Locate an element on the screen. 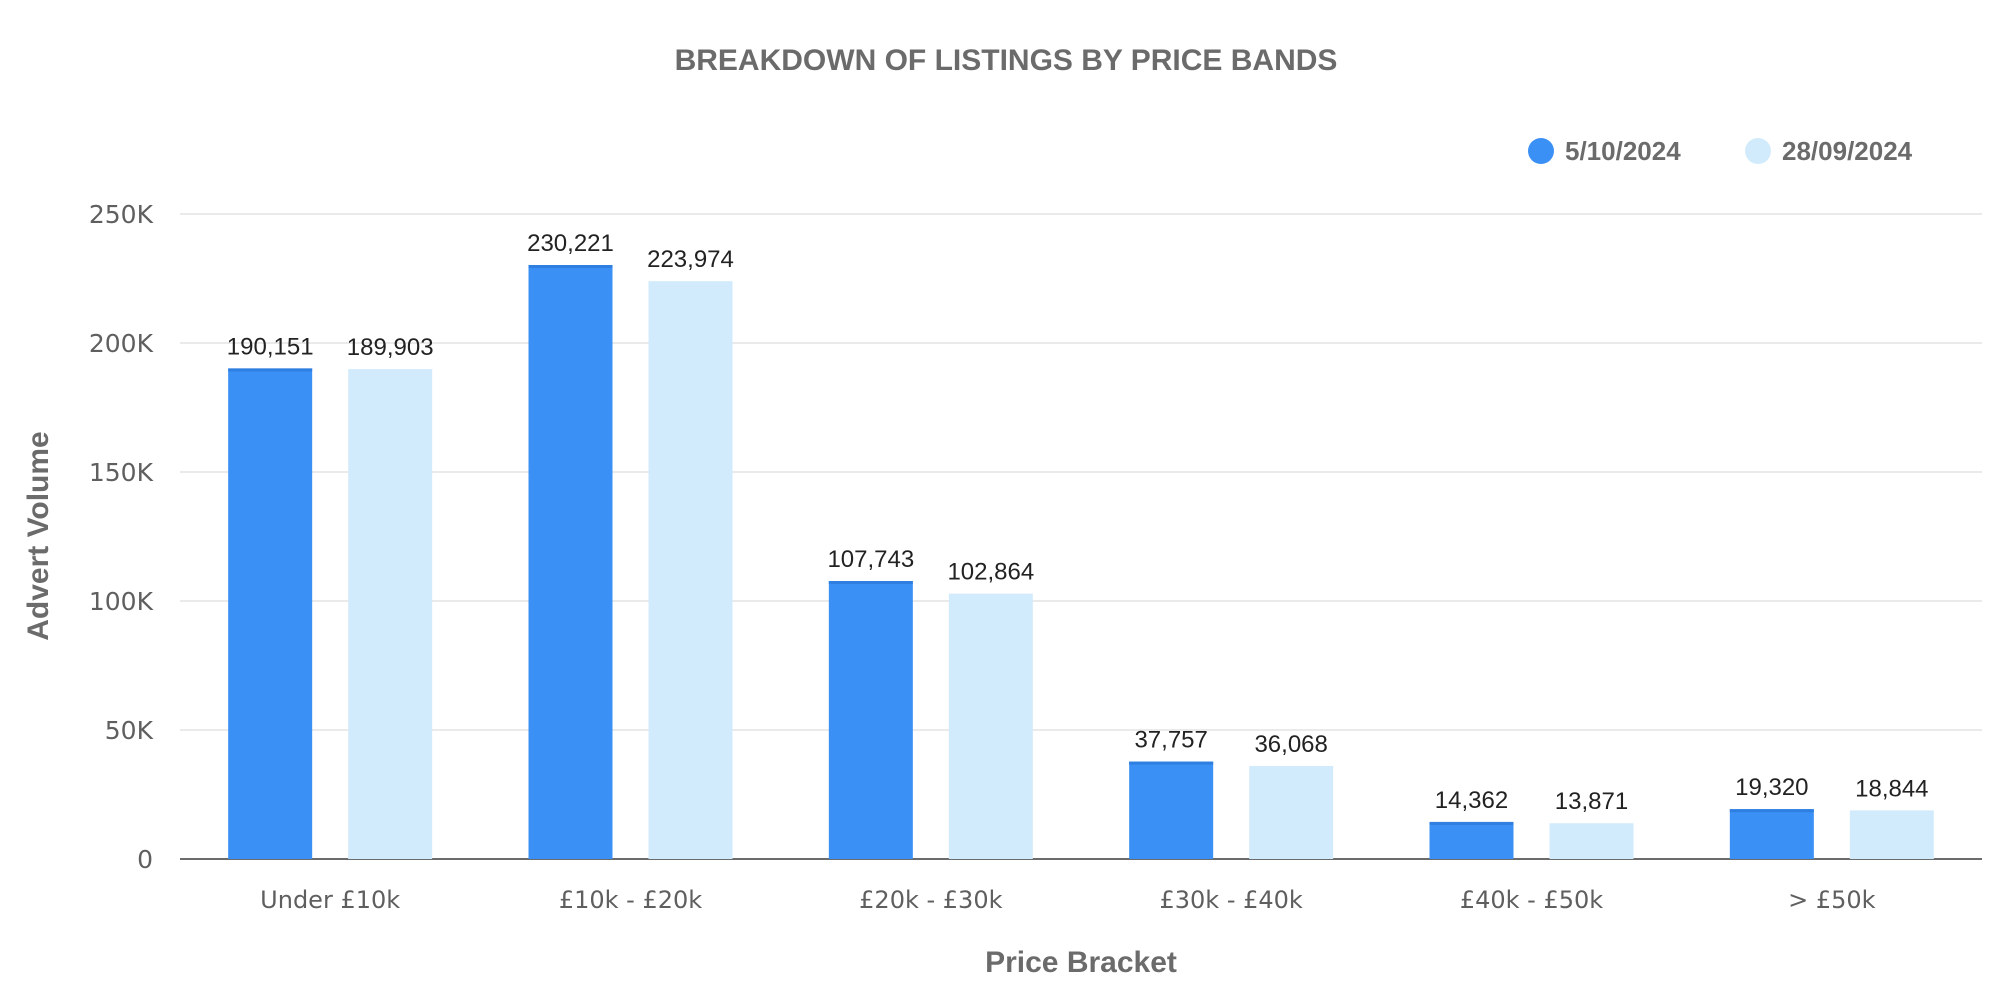 Image resolution: width=2000 pixels, height=1000 pixels. y-axis-title: Advert Volume is located at coordinates (38, 536).